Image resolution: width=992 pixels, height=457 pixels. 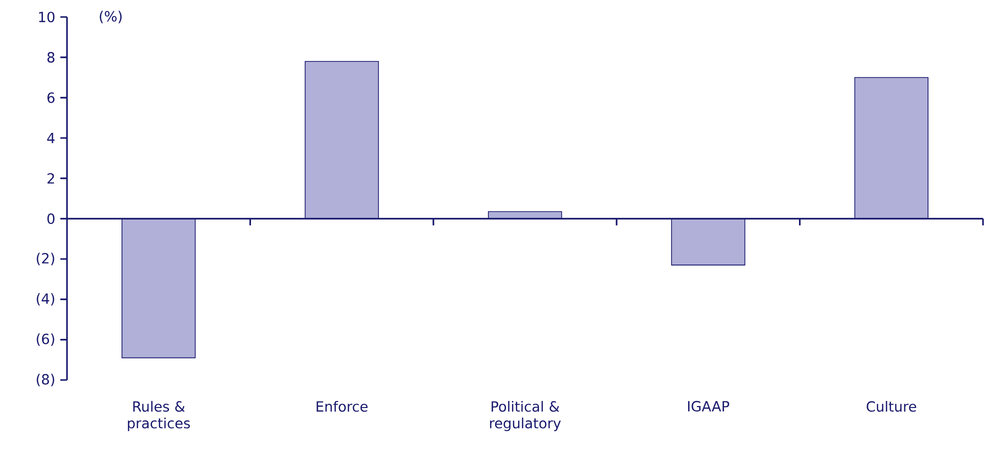 I want to click on y-tick-label: 6, so click(x=50, y=97).